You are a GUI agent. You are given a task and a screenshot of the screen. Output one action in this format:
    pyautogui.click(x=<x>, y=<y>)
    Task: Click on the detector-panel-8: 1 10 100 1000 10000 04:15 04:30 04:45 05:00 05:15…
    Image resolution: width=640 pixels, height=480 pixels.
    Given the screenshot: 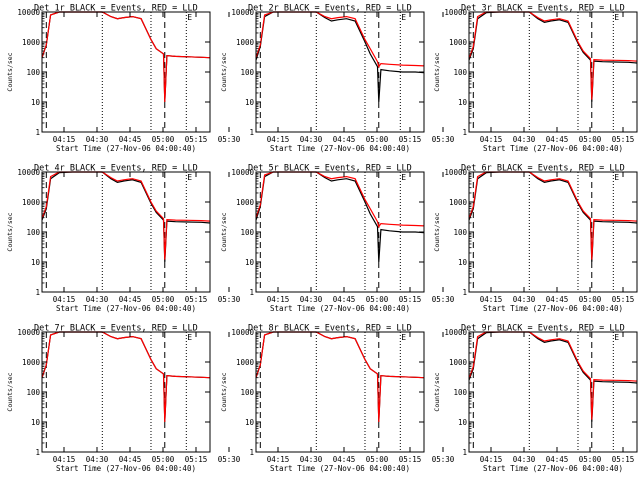 What is the action you would take?
    pyautogui.click(x=337, y=399)
    